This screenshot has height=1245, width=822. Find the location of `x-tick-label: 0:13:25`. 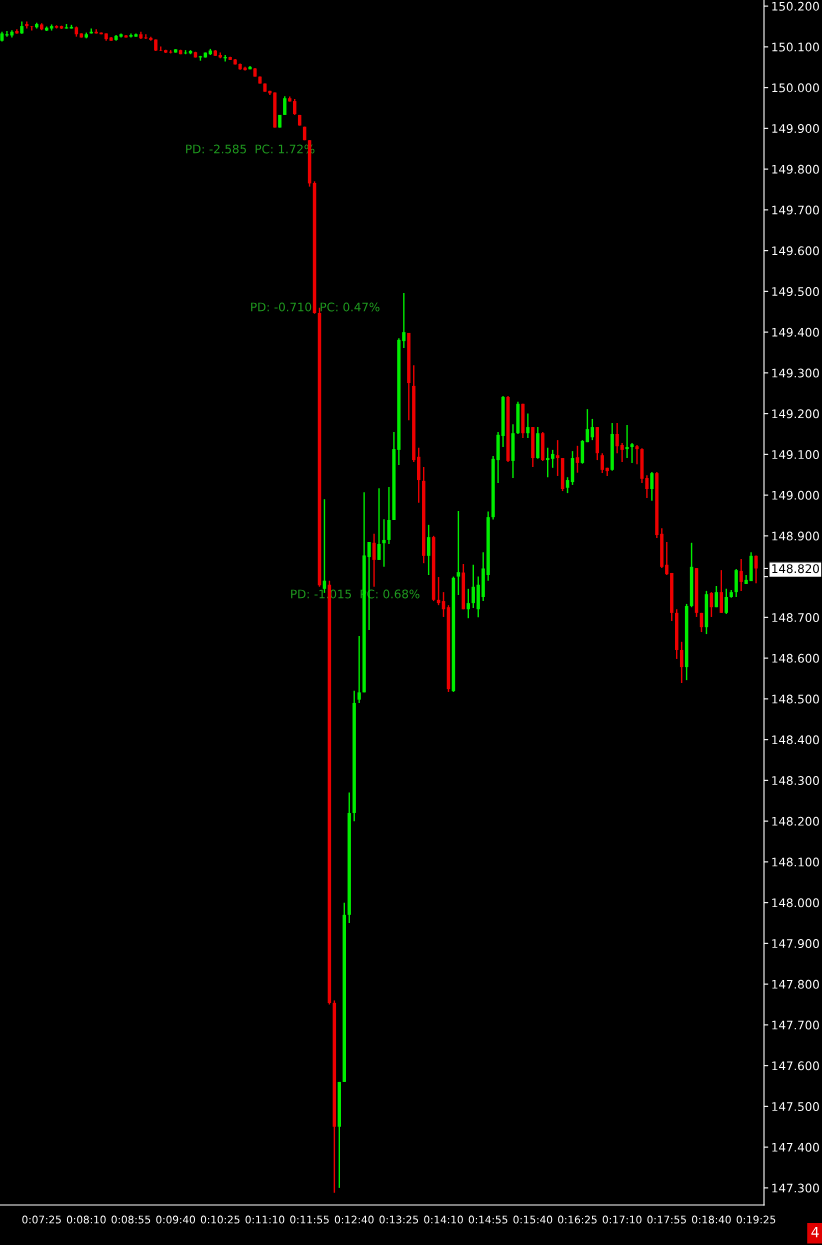

x-tick-label: 0:13:25 is located at coordinates (399, 1219).